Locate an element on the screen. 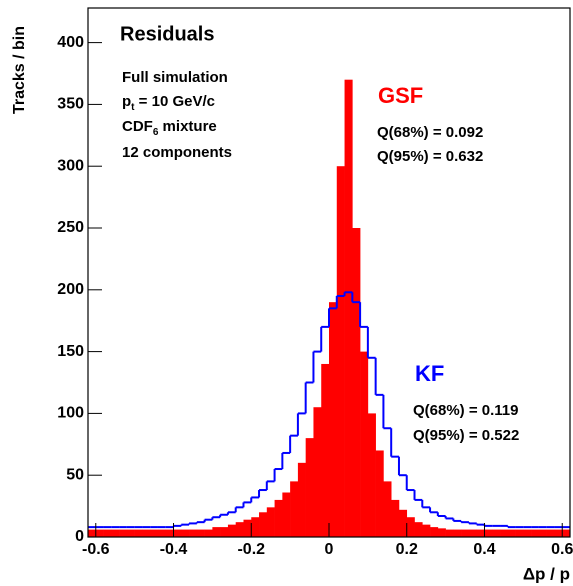 The image size is (573, 586). series-label: GSF is located at coordinates (400, 95).